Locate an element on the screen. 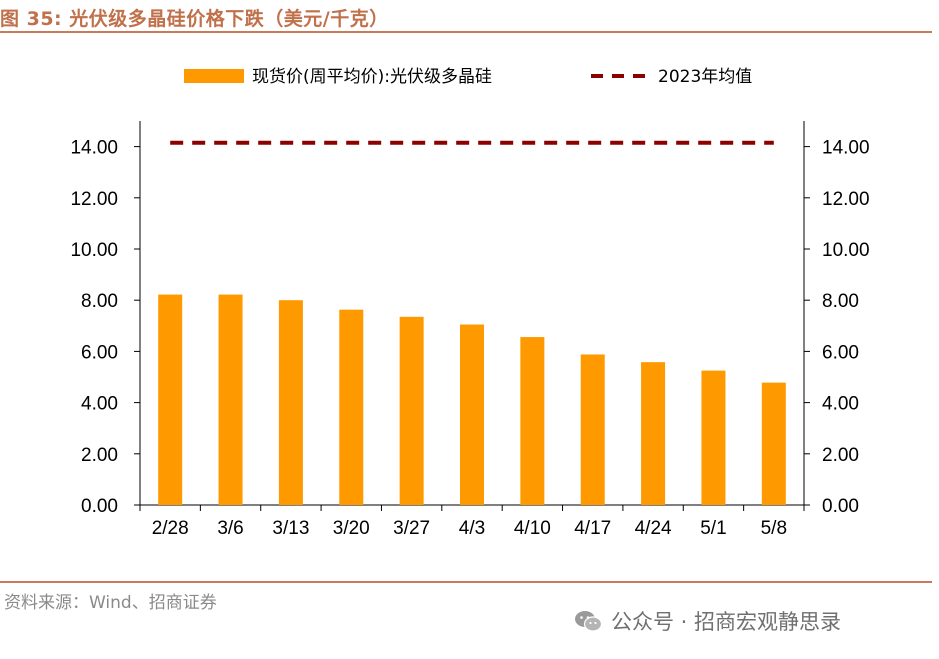  footer-divider is located at coordinates (466, 582).